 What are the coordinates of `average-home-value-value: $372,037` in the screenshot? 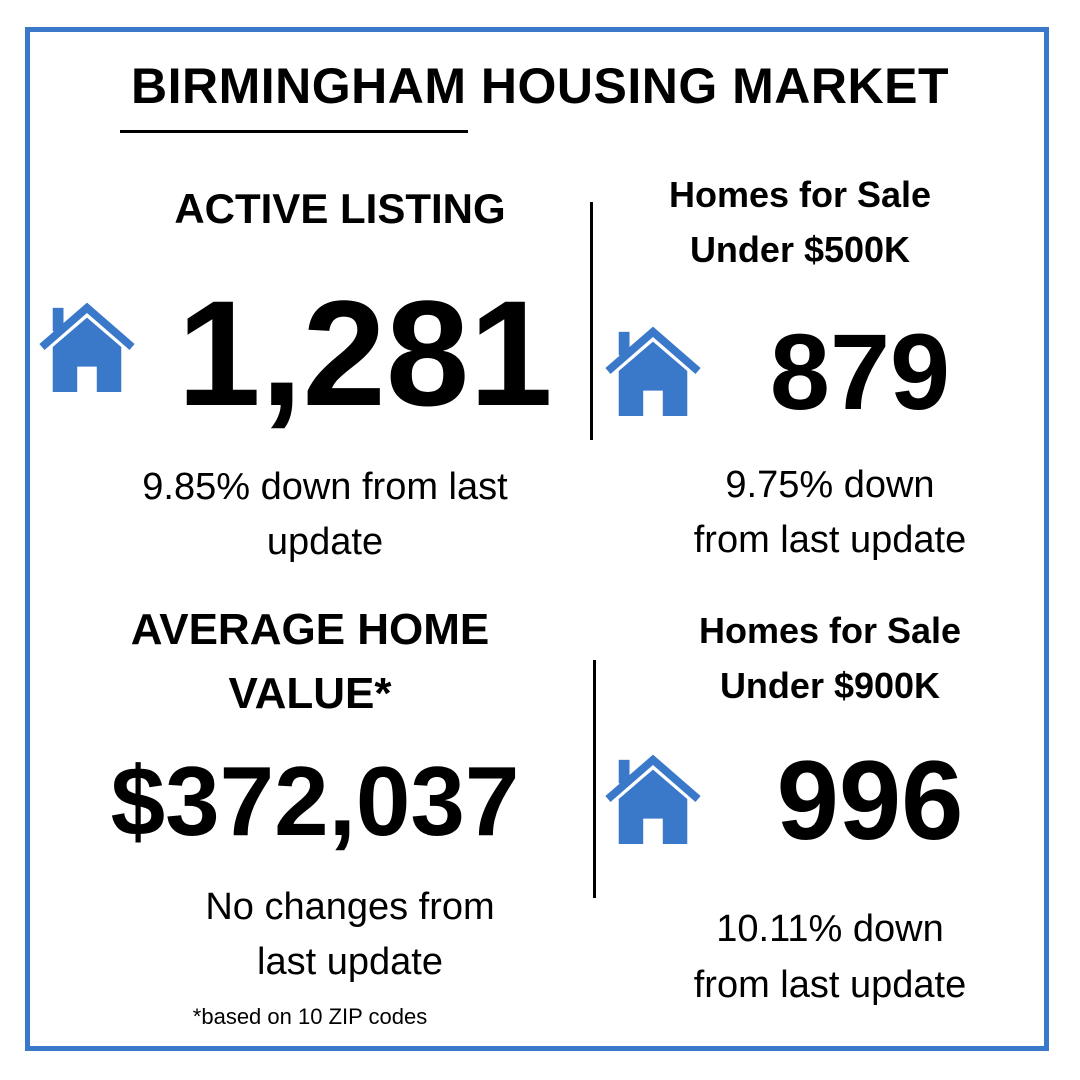 It's located at (315, 801).